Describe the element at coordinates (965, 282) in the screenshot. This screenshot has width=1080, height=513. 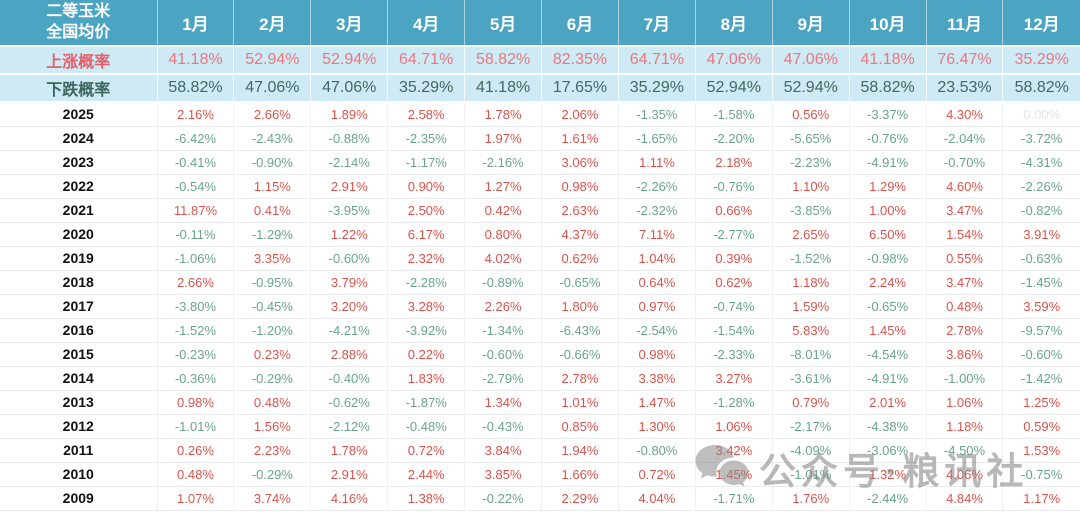
I see `value-cell: 3.47%` at that location.